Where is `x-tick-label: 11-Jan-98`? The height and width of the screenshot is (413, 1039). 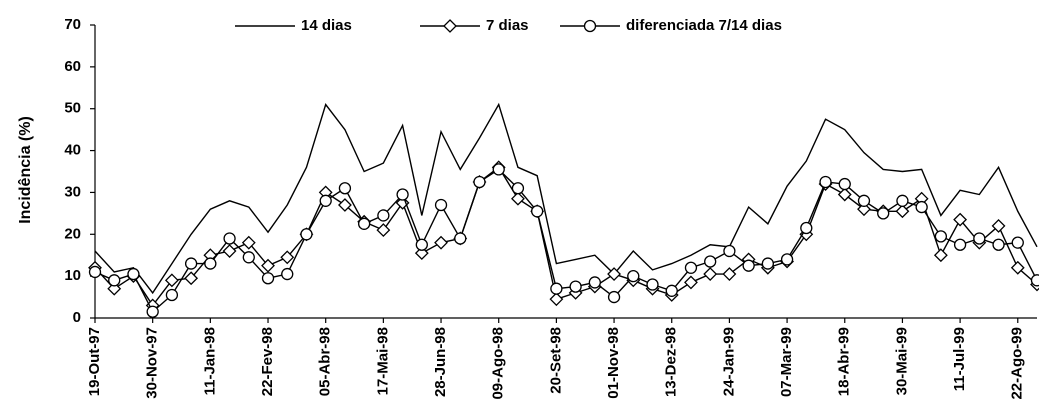 x-tick-label: 11-Jan-98 is located at coordinates (209, 361).